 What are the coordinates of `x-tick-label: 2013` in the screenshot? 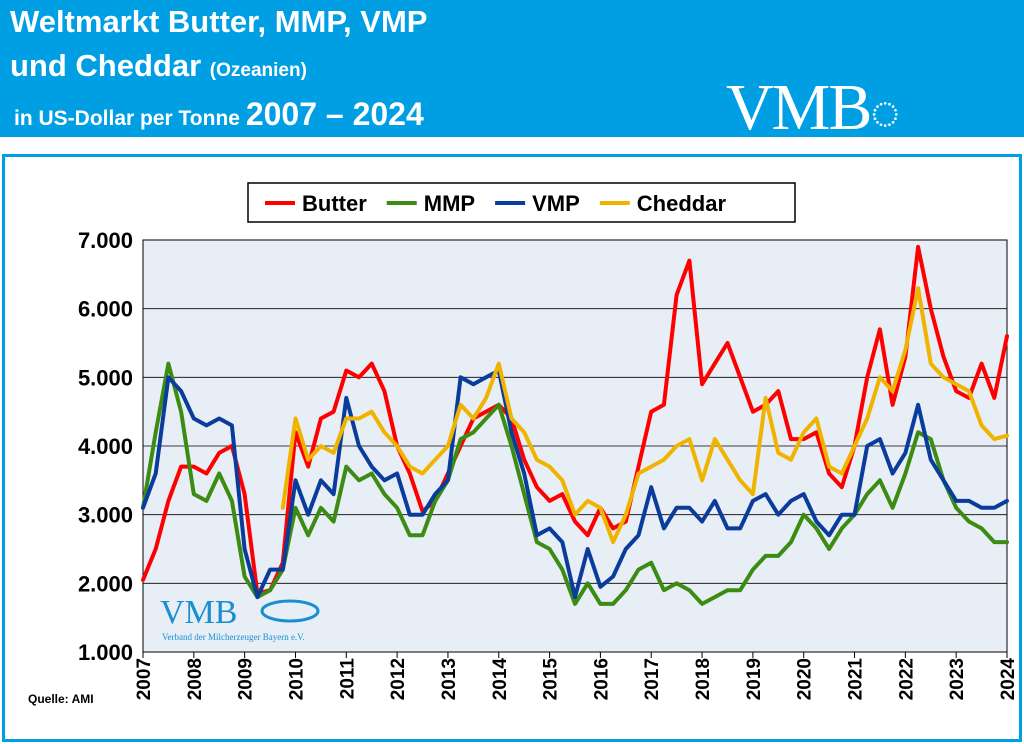 It's located at (449, 679).